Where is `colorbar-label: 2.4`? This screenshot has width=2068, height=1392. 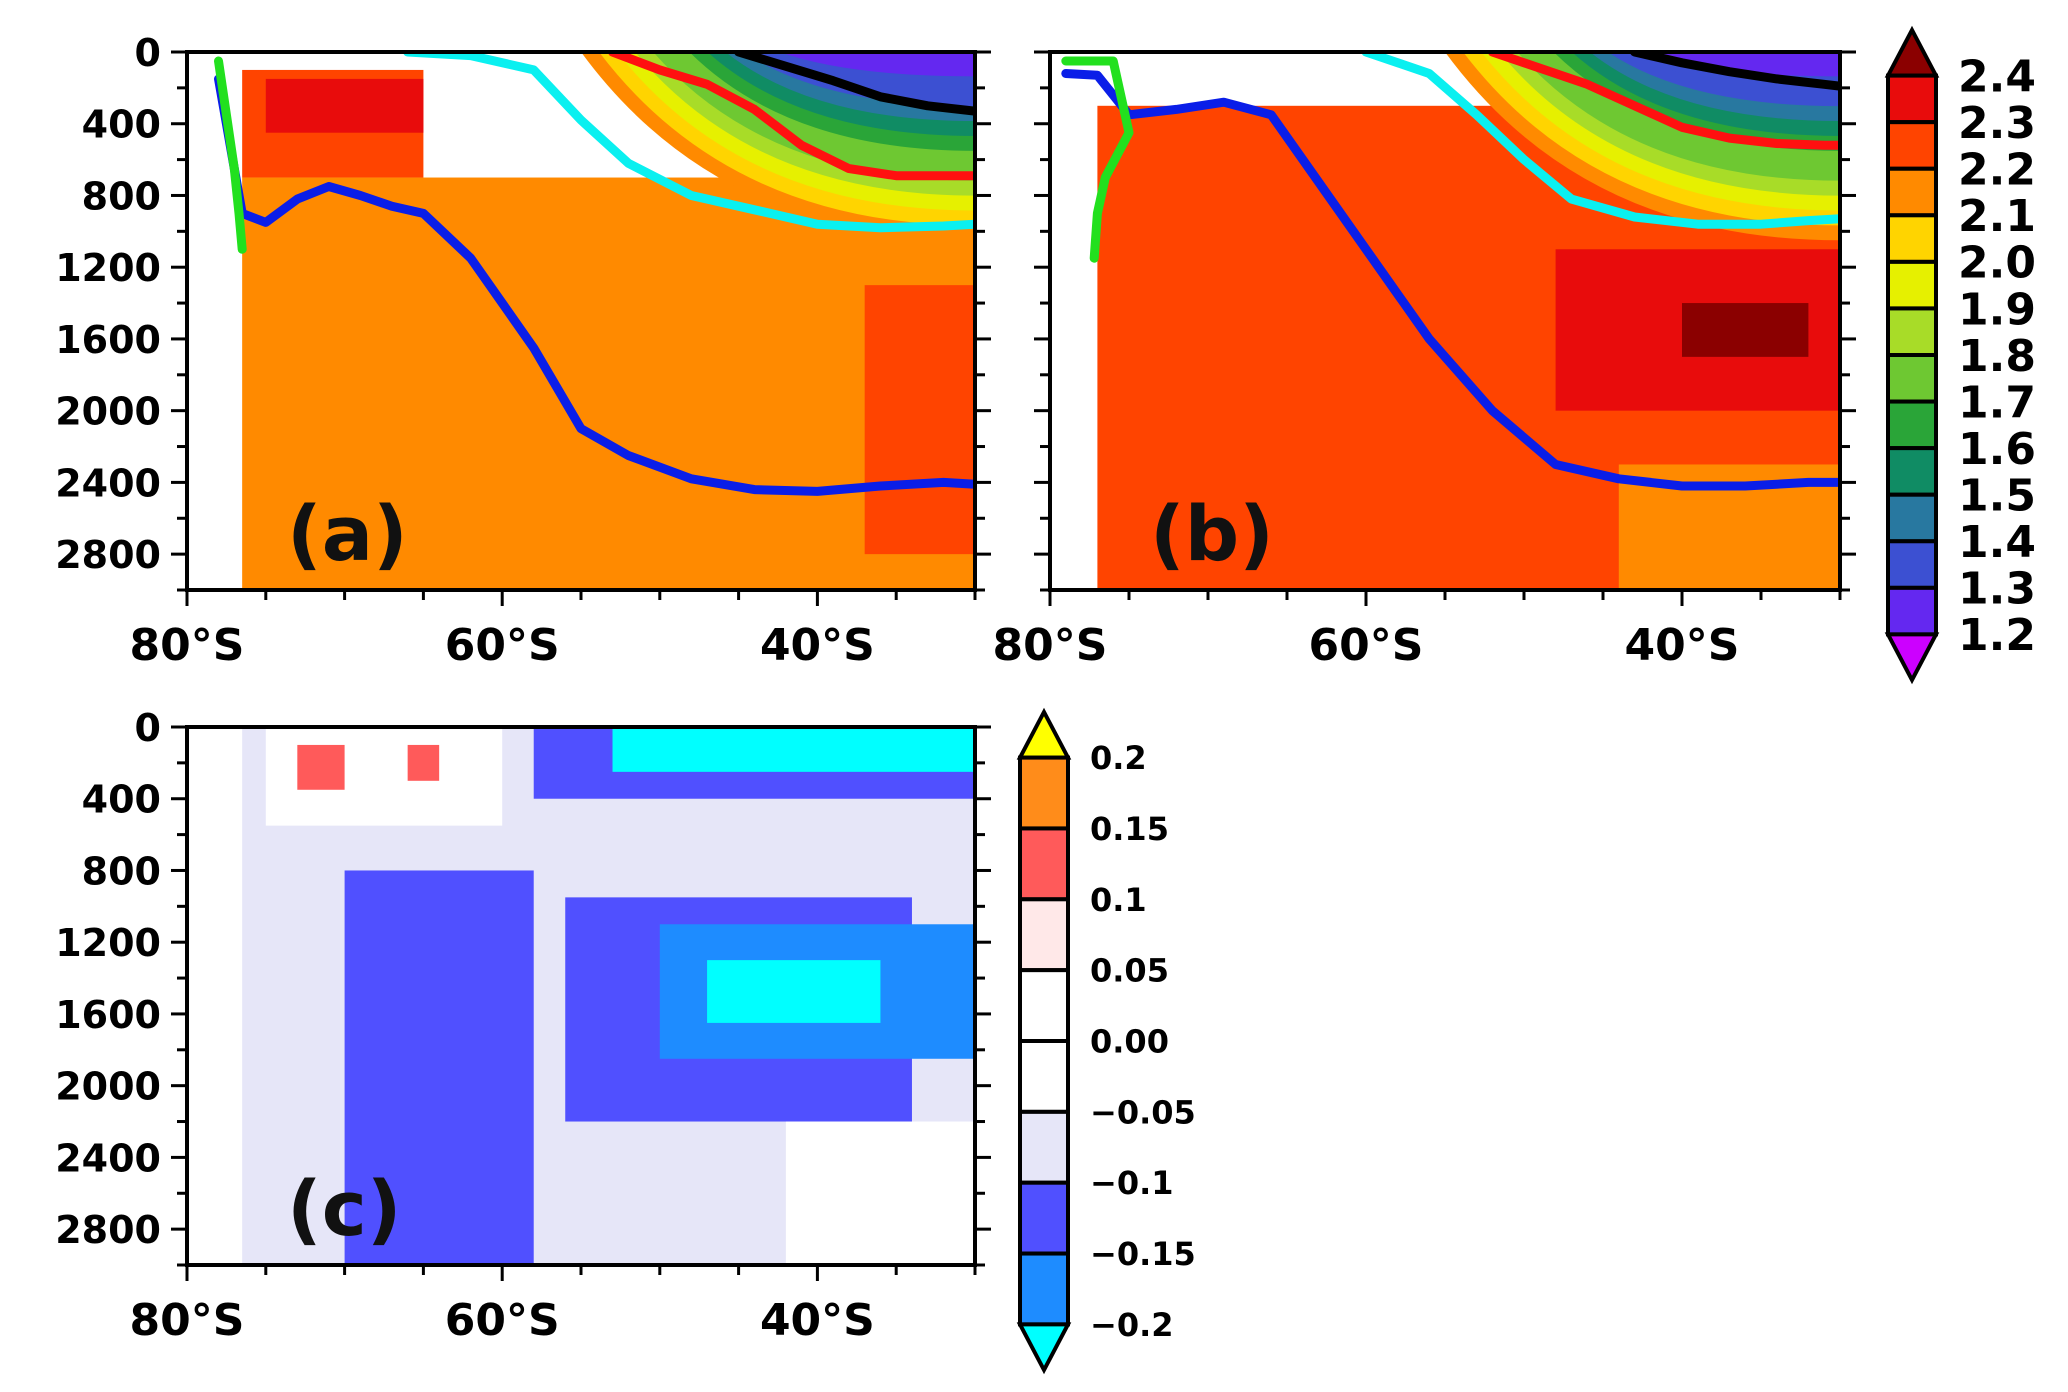
colorbar-label: 2.4 is located at coordinates (1997, 76).